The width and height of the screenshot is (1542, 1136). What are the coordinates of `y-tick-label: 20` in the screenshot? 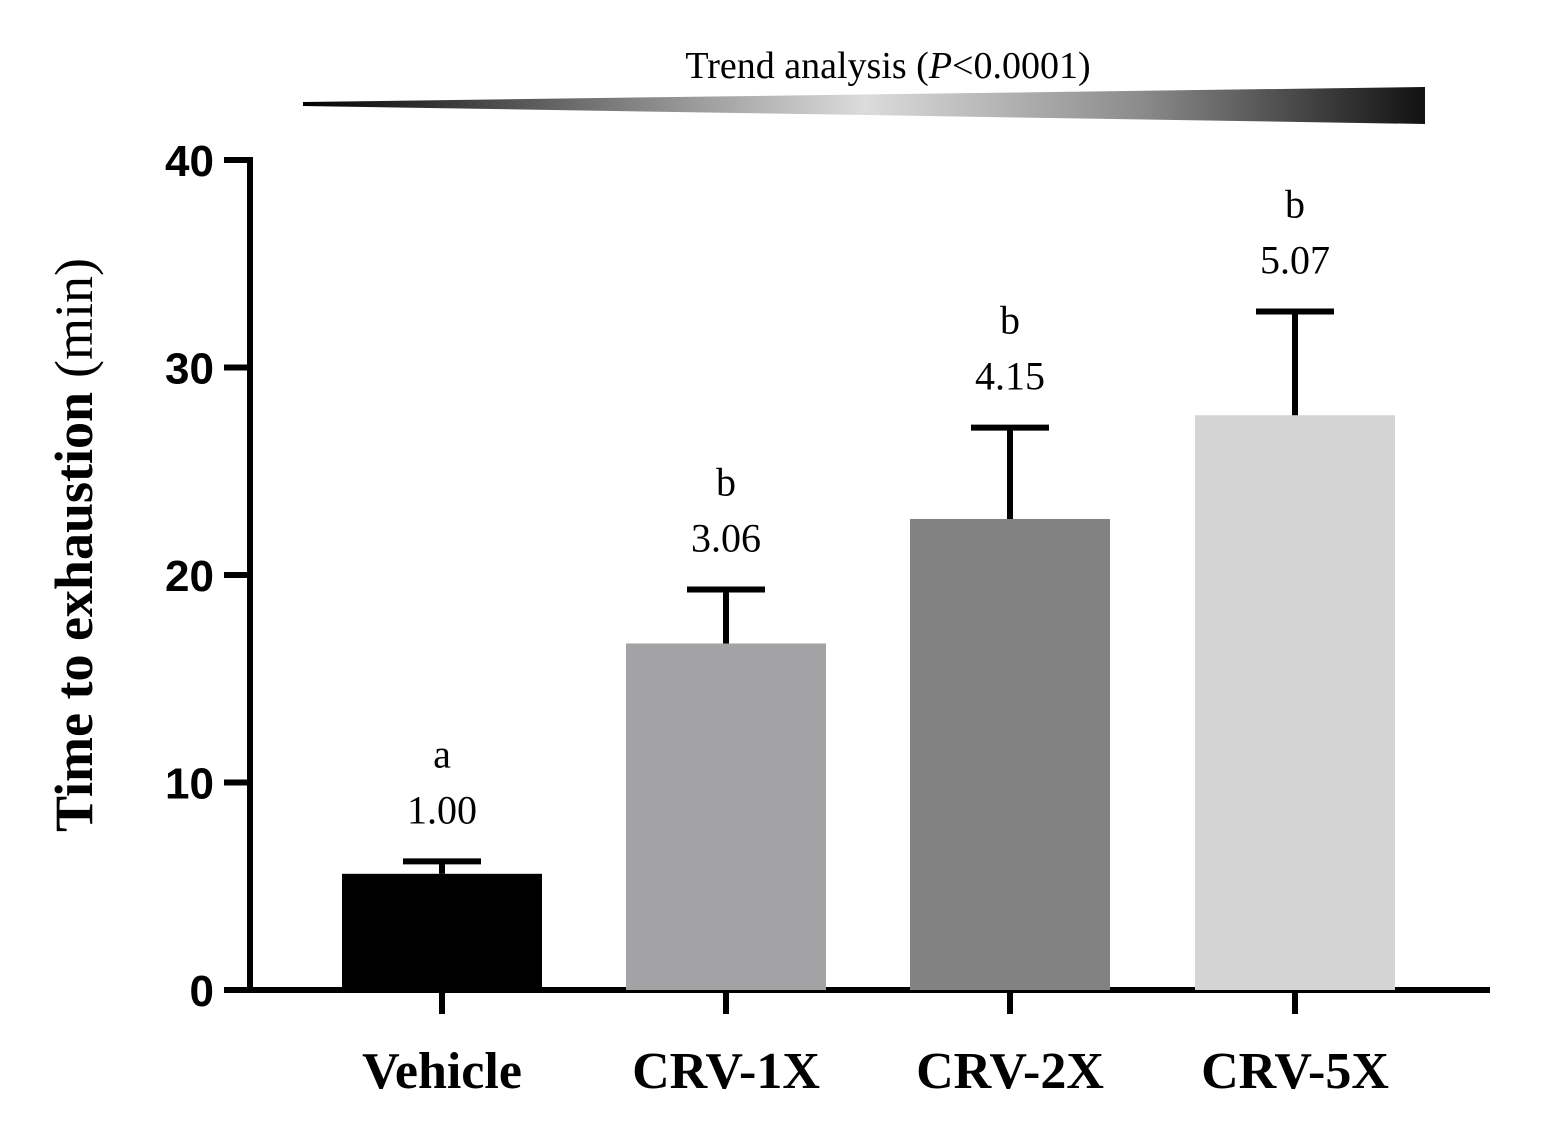 It's located at (189, 576).